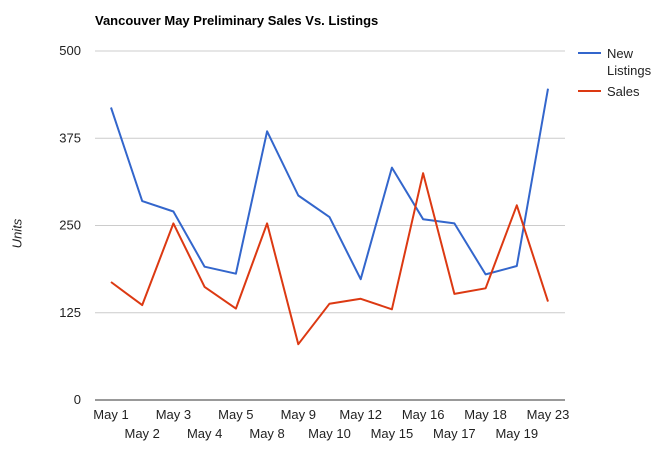  I want to click on x-tick-label: May 1, so click(110, 414).